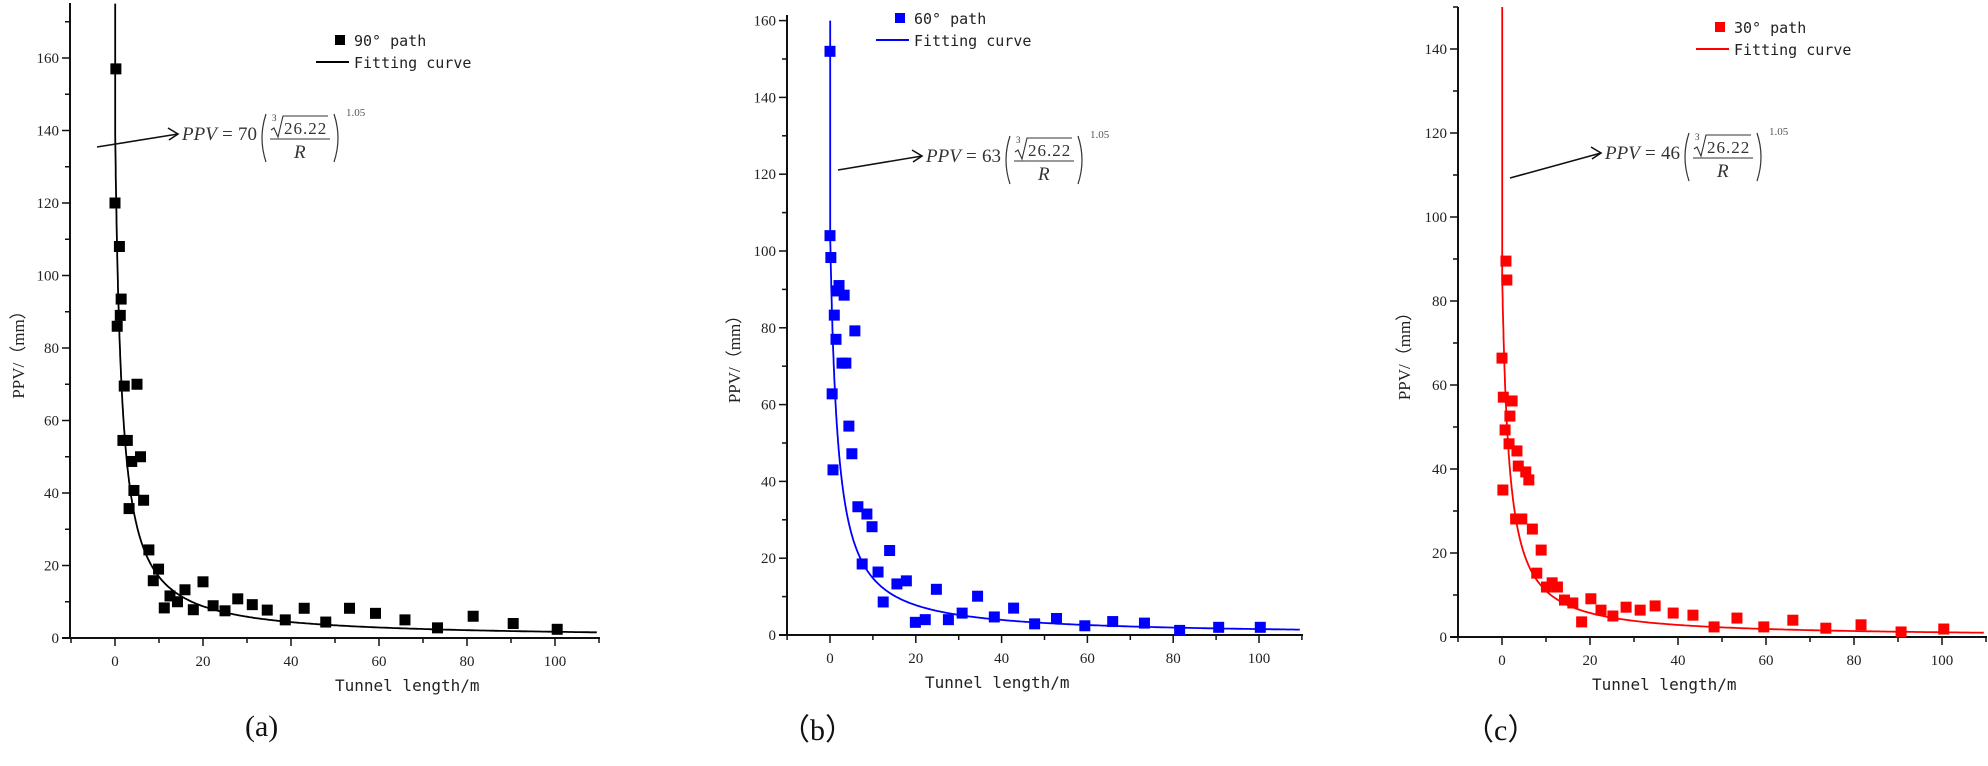 This screenshot has width=1988, height=766. What do you see at coordinates (1770, 28) in the screenshot?
I see `legend-series-label: 30° path` at bounding box center [1770, 28].